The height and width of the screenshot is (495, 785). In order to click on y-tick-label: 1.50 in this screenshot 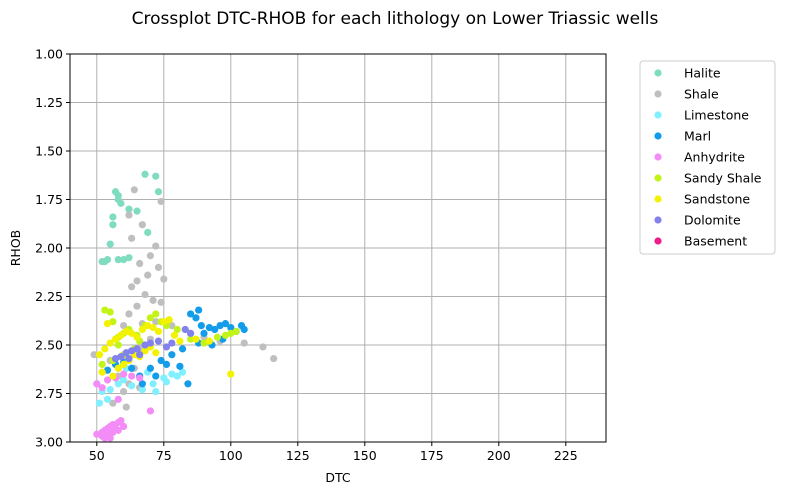, I will do `click(49, 151)`.